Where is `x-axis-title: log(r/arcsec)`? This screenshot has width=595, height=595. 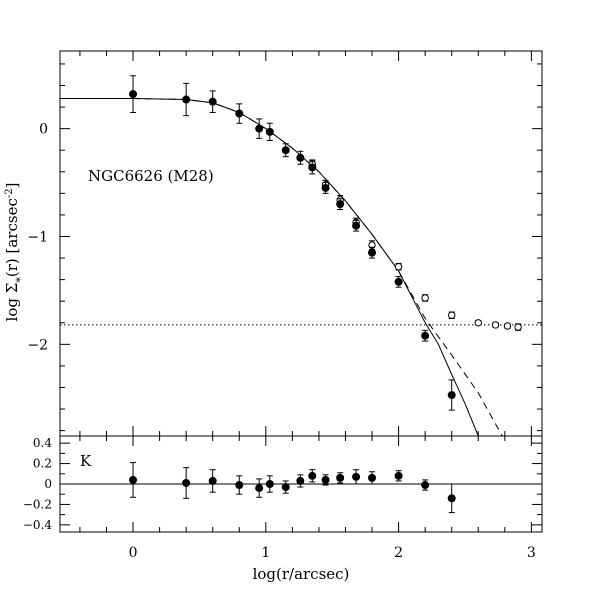
x-axis-title: log(r/arcsec) is located at coordinates (301, 574).